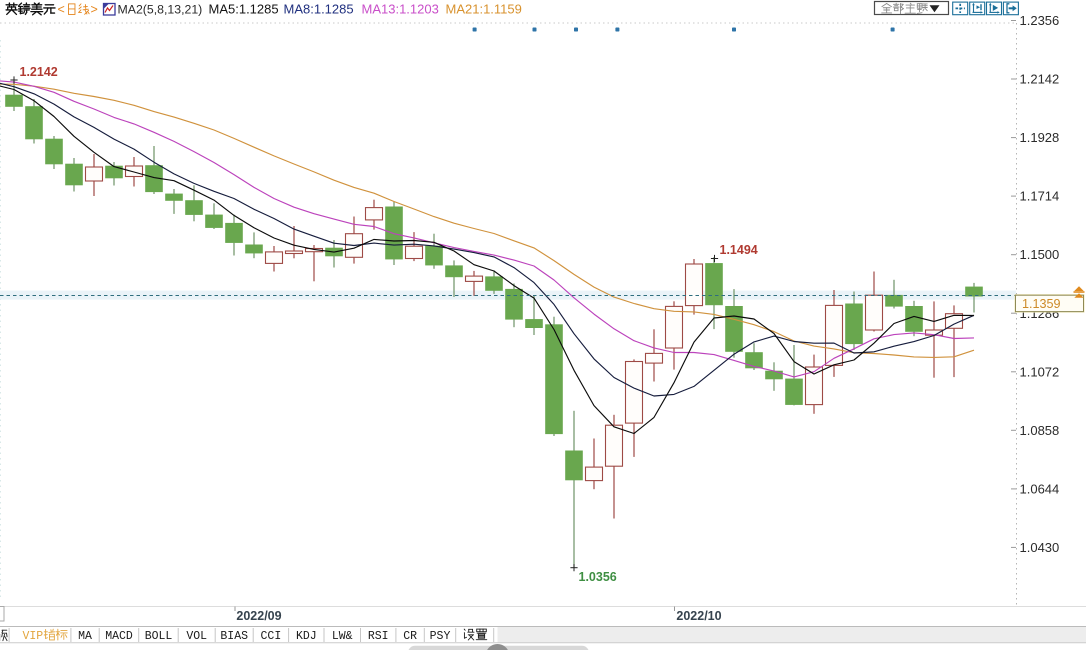 This screenshot has width=1086, height=650. I want to click on svg-text: 2022/10, so click(698, 616).